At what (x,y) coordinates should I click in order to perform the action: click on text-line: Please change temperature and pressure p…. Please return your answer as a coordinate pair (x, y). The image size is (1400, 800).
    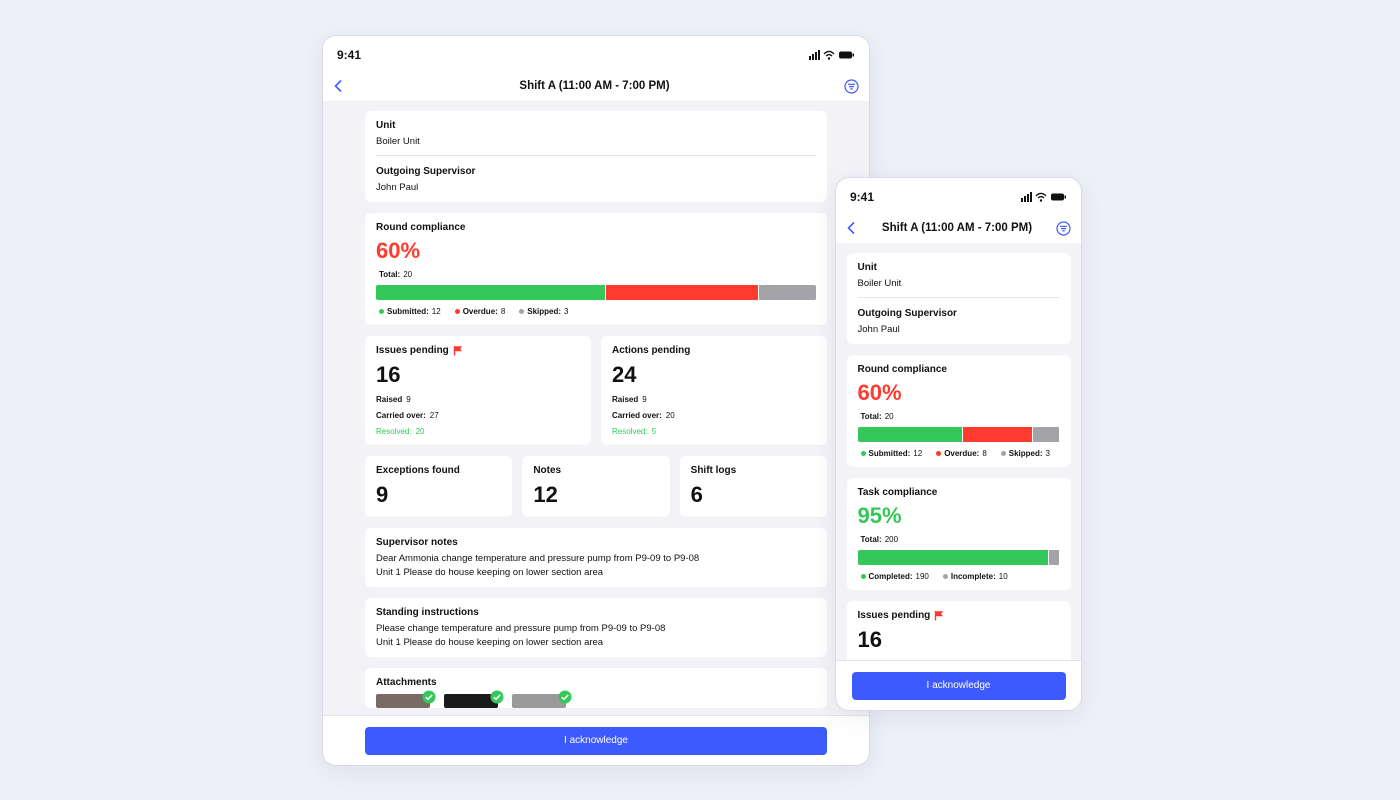
    Looking at the image, I should click on (521, 628).